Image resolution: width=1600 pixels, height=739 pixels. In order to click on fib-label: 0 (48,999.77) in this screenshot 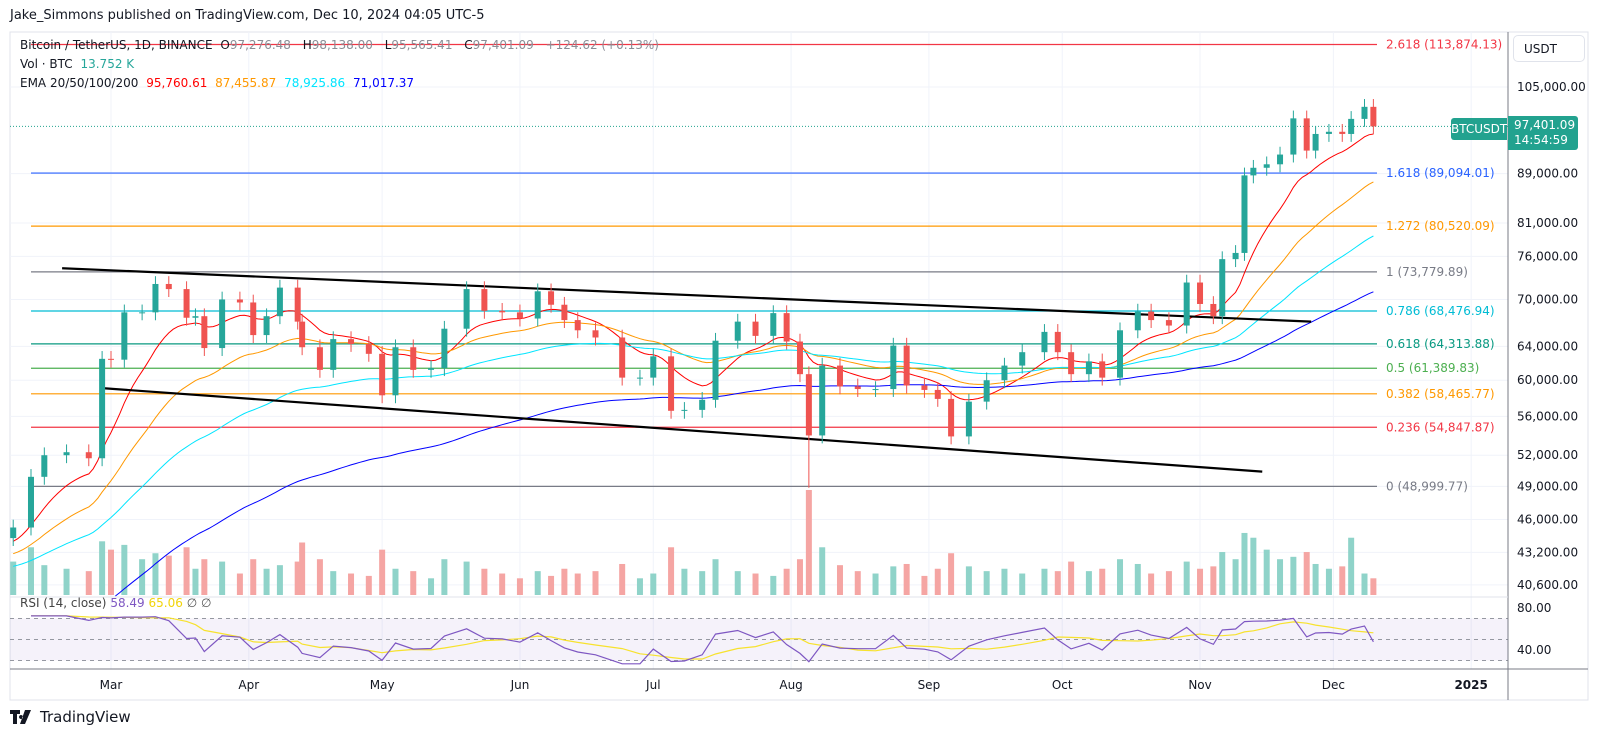, I will do `click(1427, 486)`.